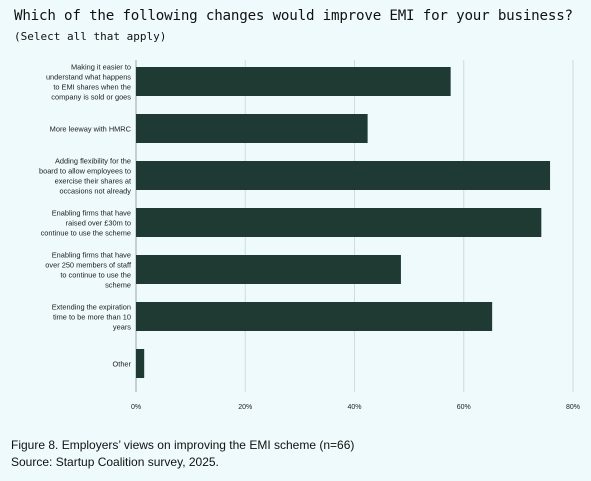  Describe the element at coordinates (115, 462) in the screenshot. I see `source-caption: Source: Startup Coalition survey, 2025.` at that location.